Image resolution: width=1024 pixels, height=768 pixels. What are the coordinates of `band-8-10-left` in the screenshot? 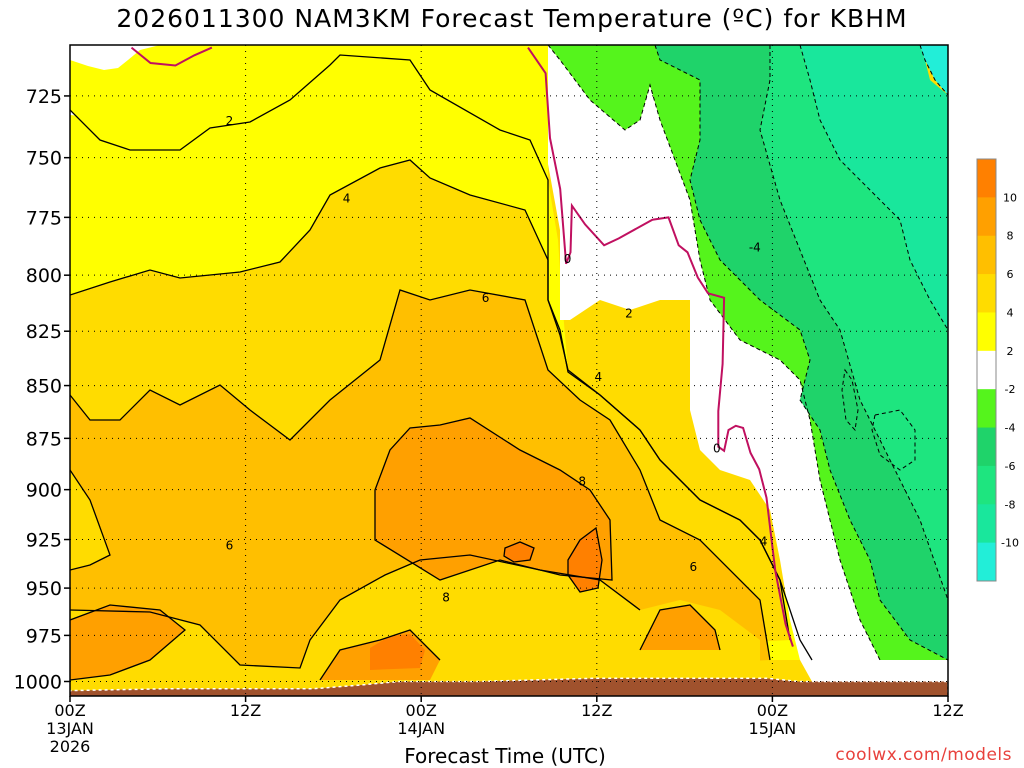 It's located at (127, 642).